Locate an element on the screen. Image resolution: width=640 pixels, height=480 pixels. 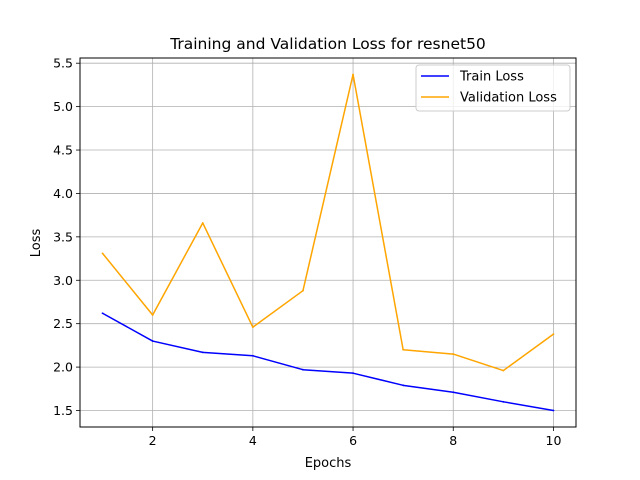
y-tick-label: 3.5 is located at coordinates (63, 236).